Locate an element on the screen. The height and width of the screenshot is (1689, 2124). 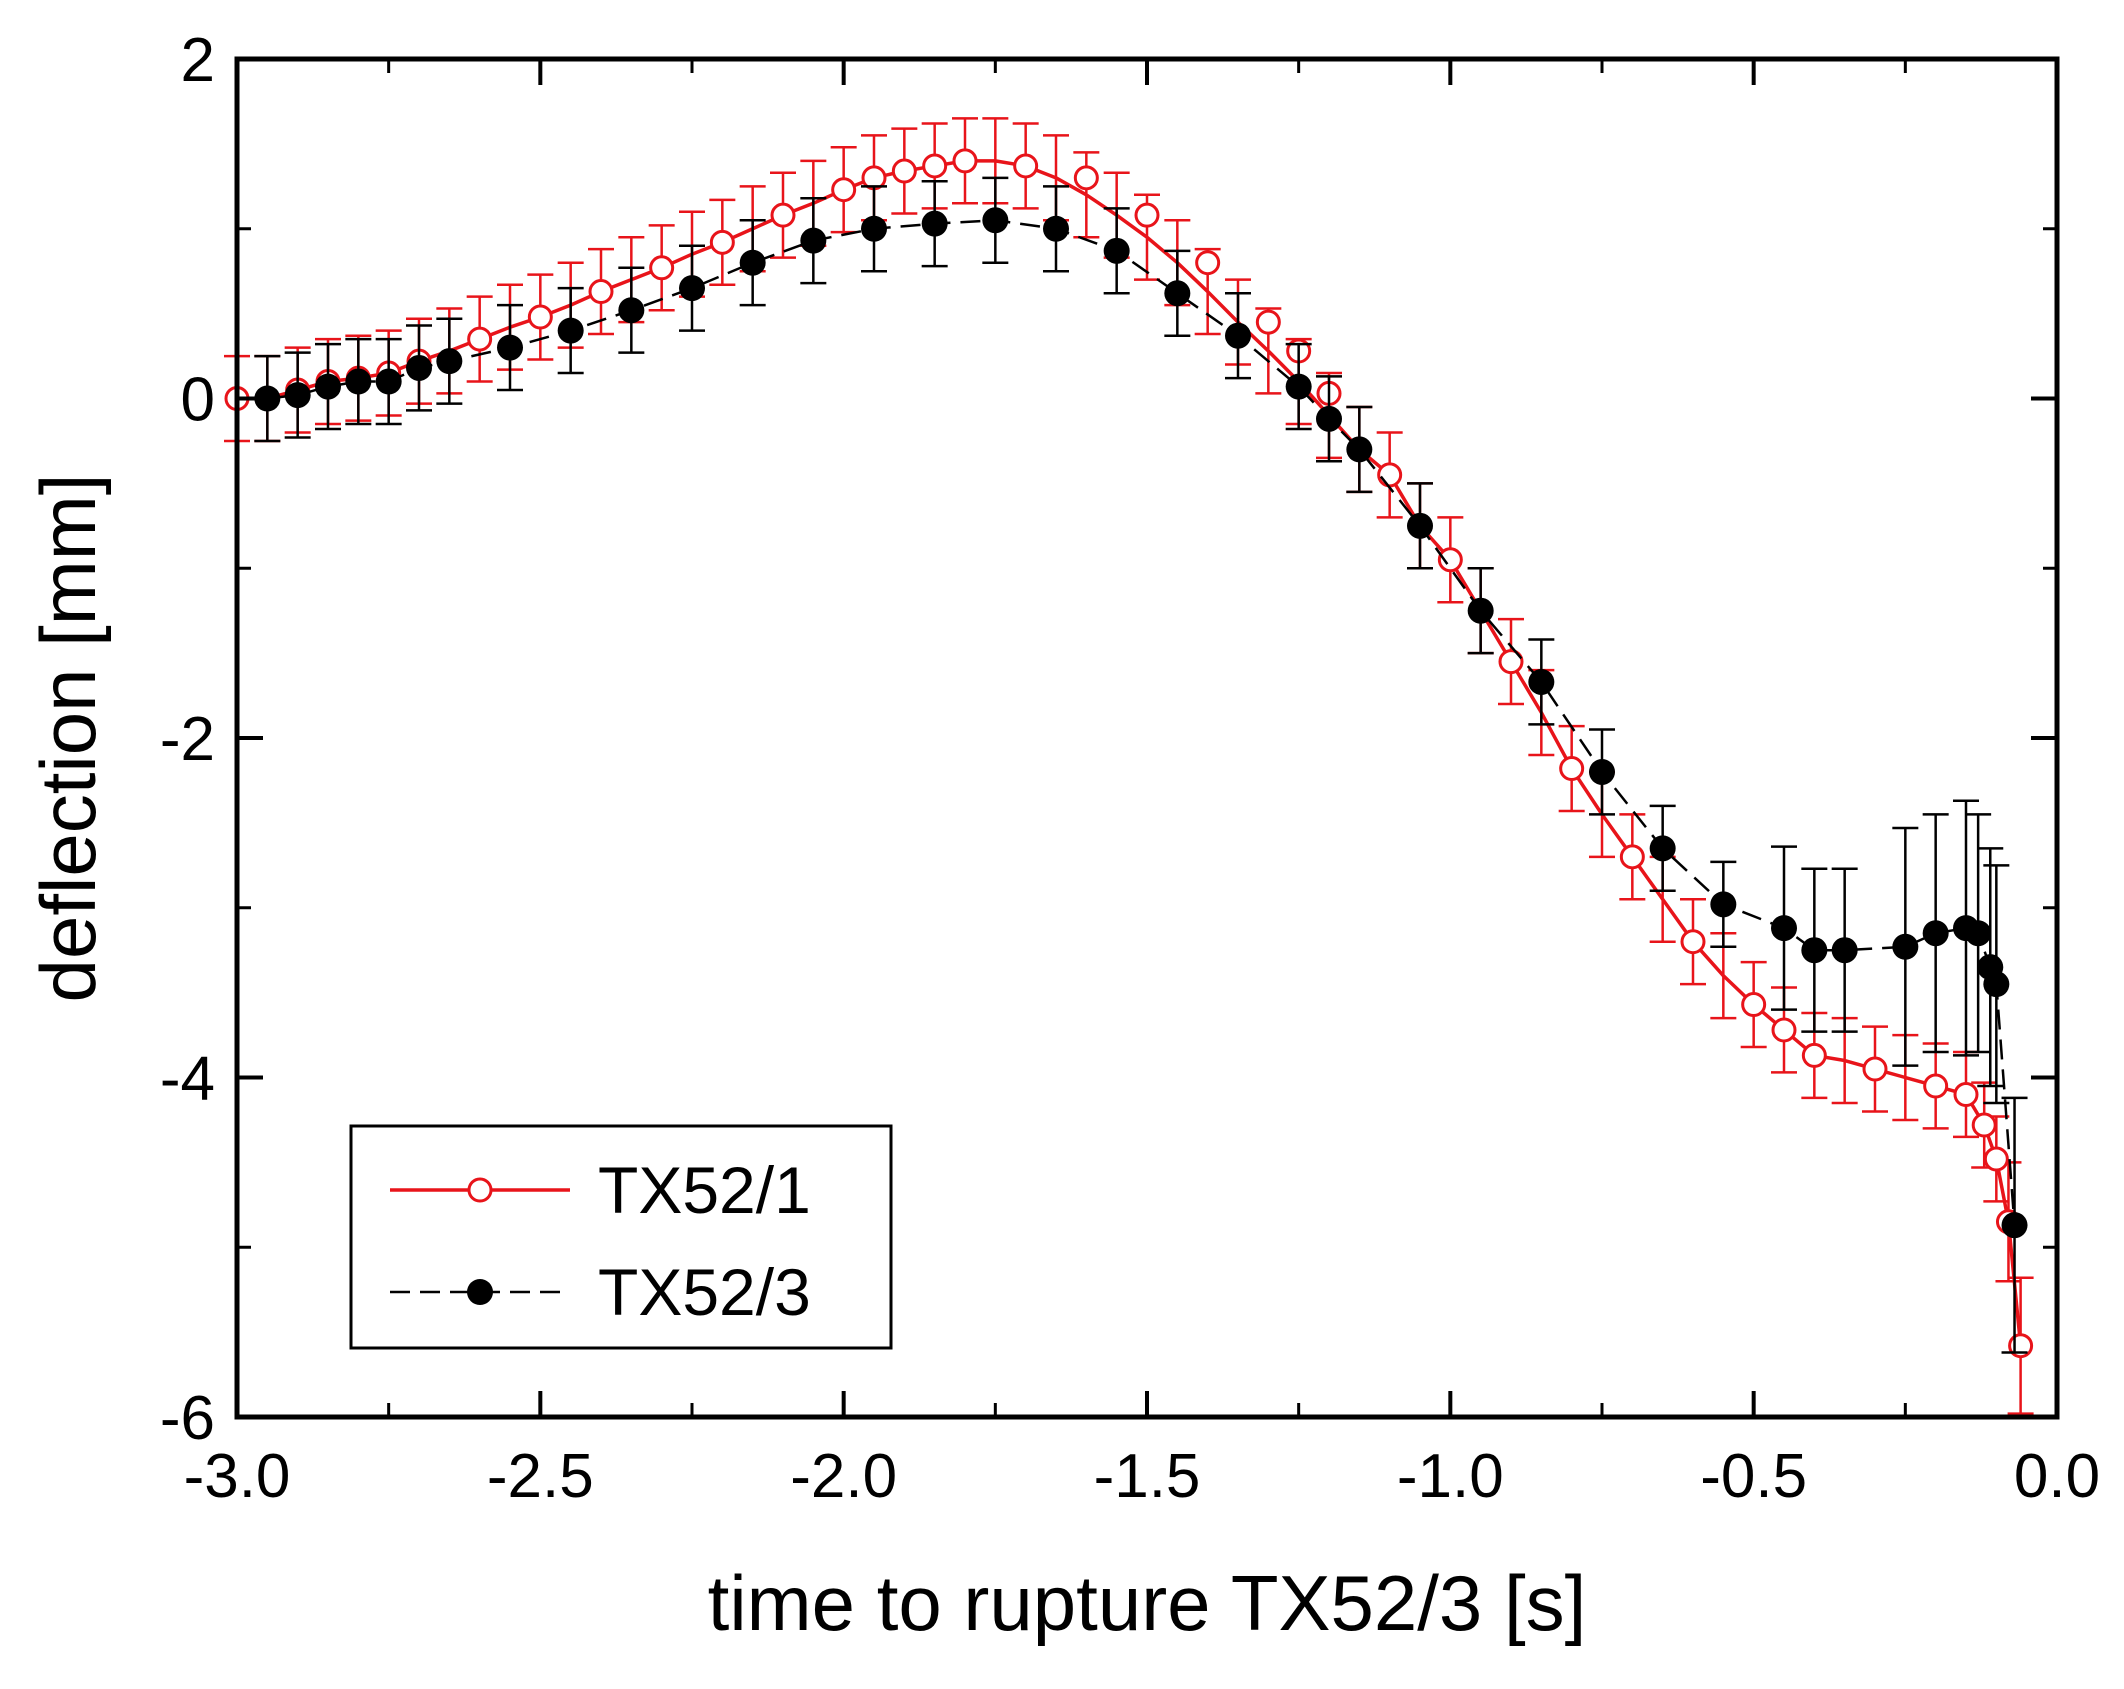
y-tick-label: 2 is located at coordinates (198, 60).